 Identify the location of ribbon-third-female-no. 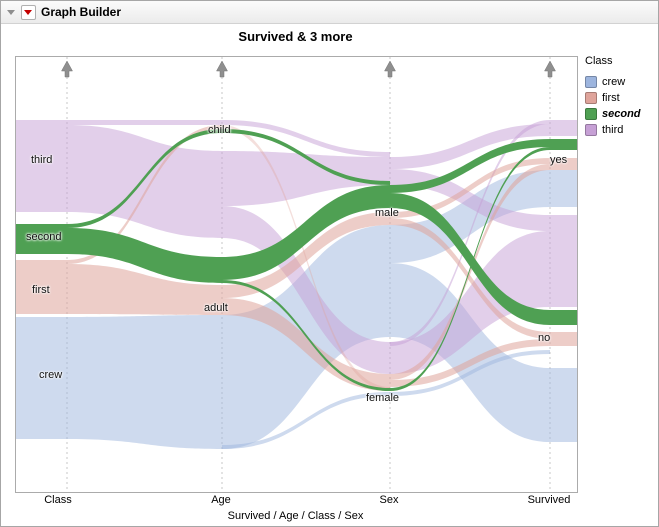
(470, 302).